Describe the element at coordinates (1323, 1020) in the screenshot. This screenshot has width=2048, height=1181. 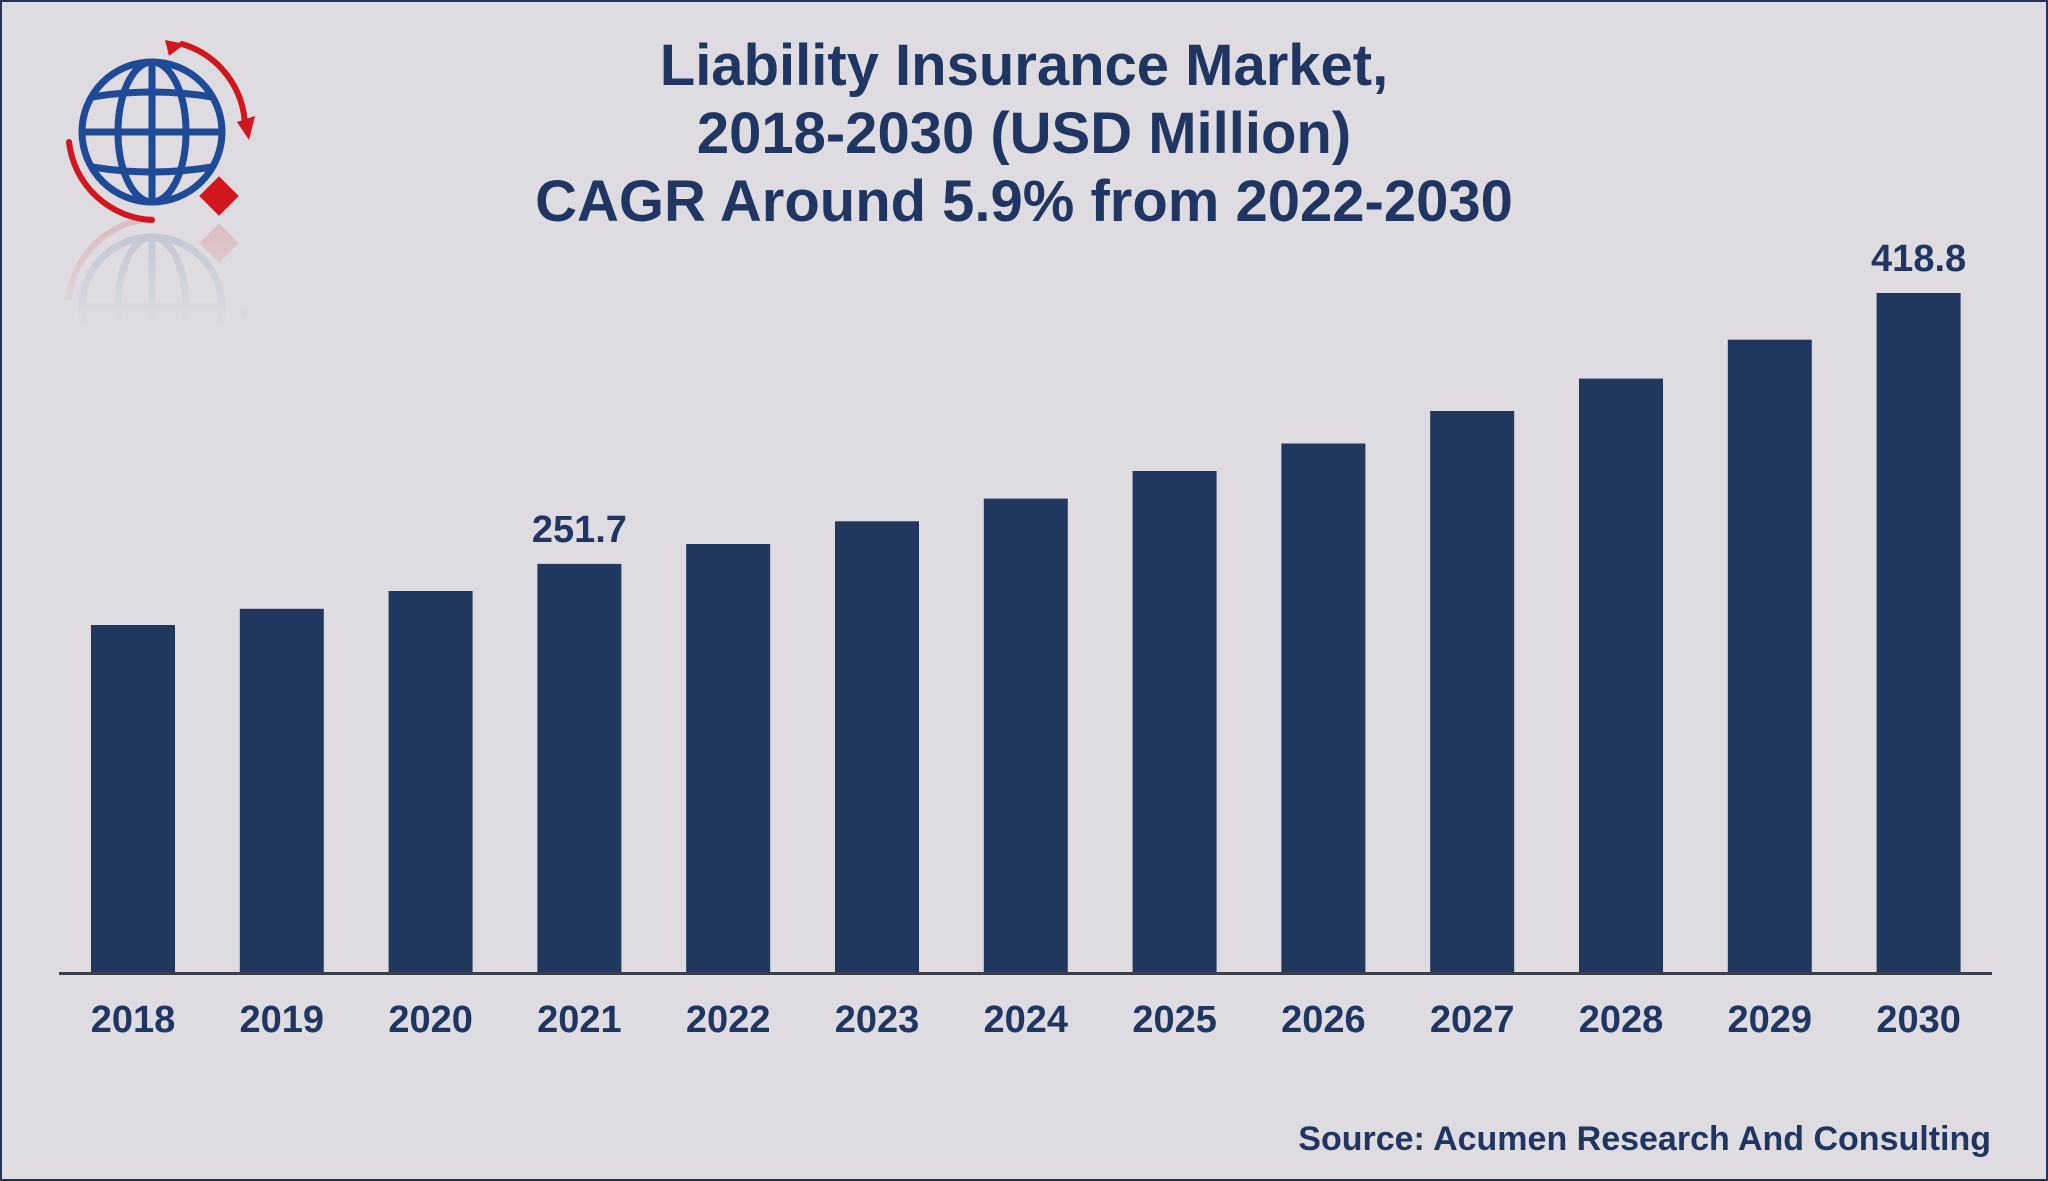
I see `x-tick-label-2026: 2026` at that location.